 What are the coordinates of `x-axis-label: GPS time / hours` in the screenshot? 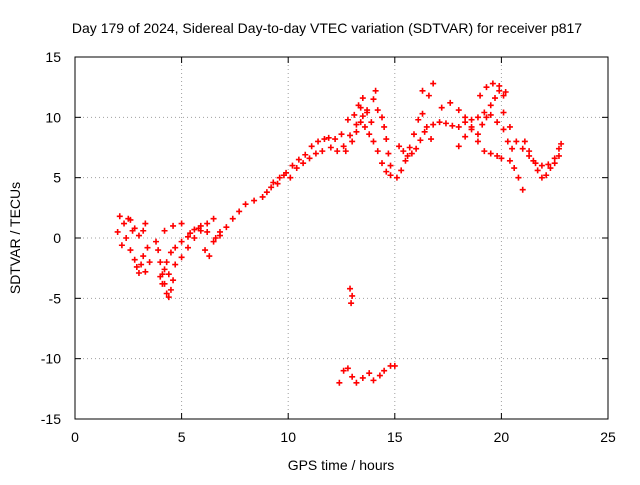 It's located at (341, 465).